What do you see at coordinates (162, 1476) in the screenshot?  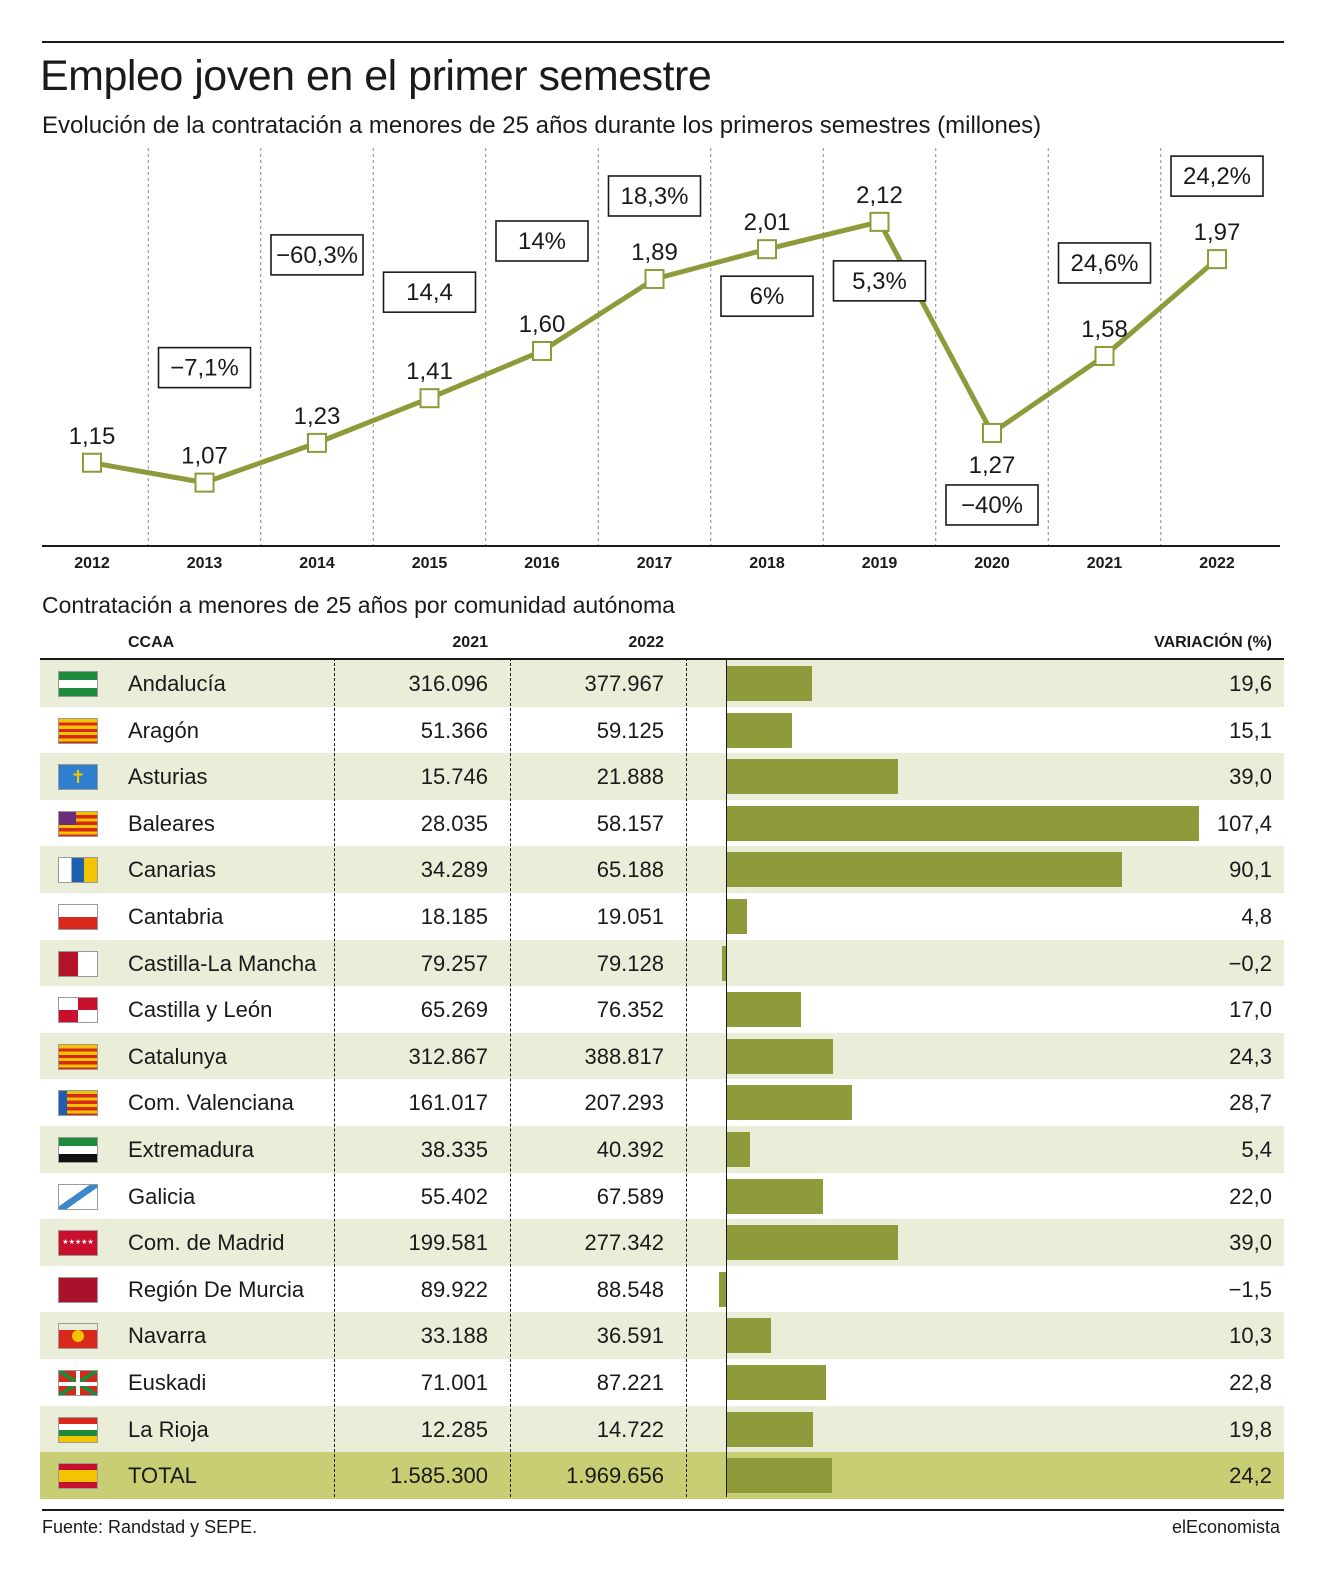 I see `region-name: TOTAL` at bounding box center [162, 1476].